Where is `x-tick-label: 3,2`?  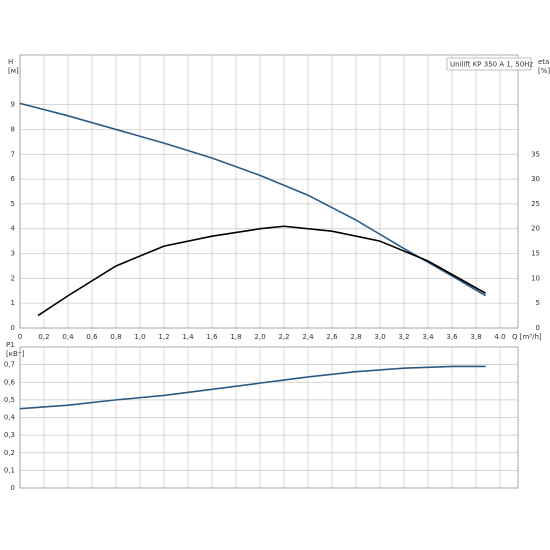 x-tick-label: 3,2 is located at coordinates (403, 337).